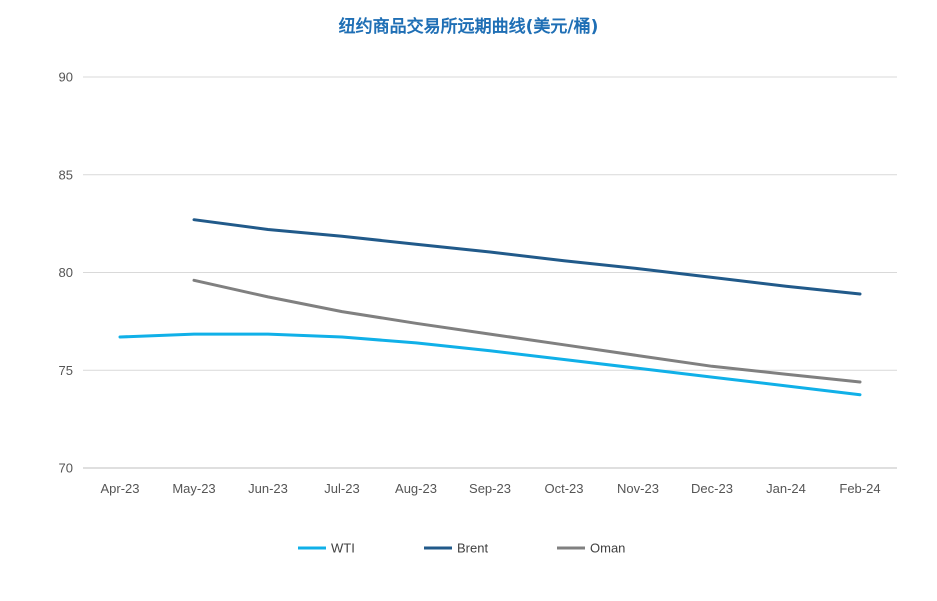 The height and width of the screenshot is (601, 937). Describe the element at coordinates (326, 548) in the screenshot. I see `legend-item-wti: WTI` at that location.